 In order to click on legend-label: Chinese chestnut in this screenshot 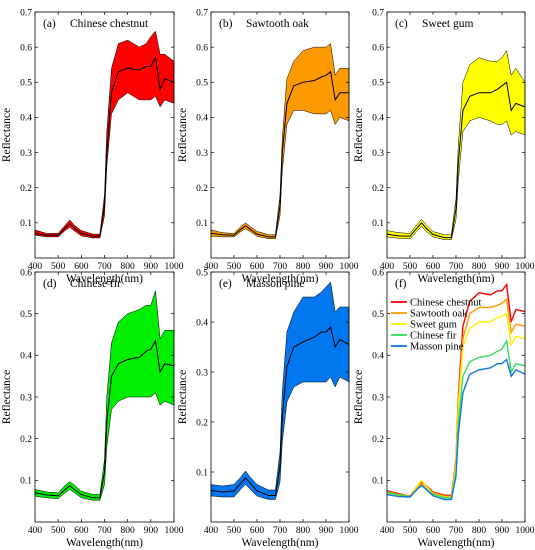, I will do `click(446, 303)`.